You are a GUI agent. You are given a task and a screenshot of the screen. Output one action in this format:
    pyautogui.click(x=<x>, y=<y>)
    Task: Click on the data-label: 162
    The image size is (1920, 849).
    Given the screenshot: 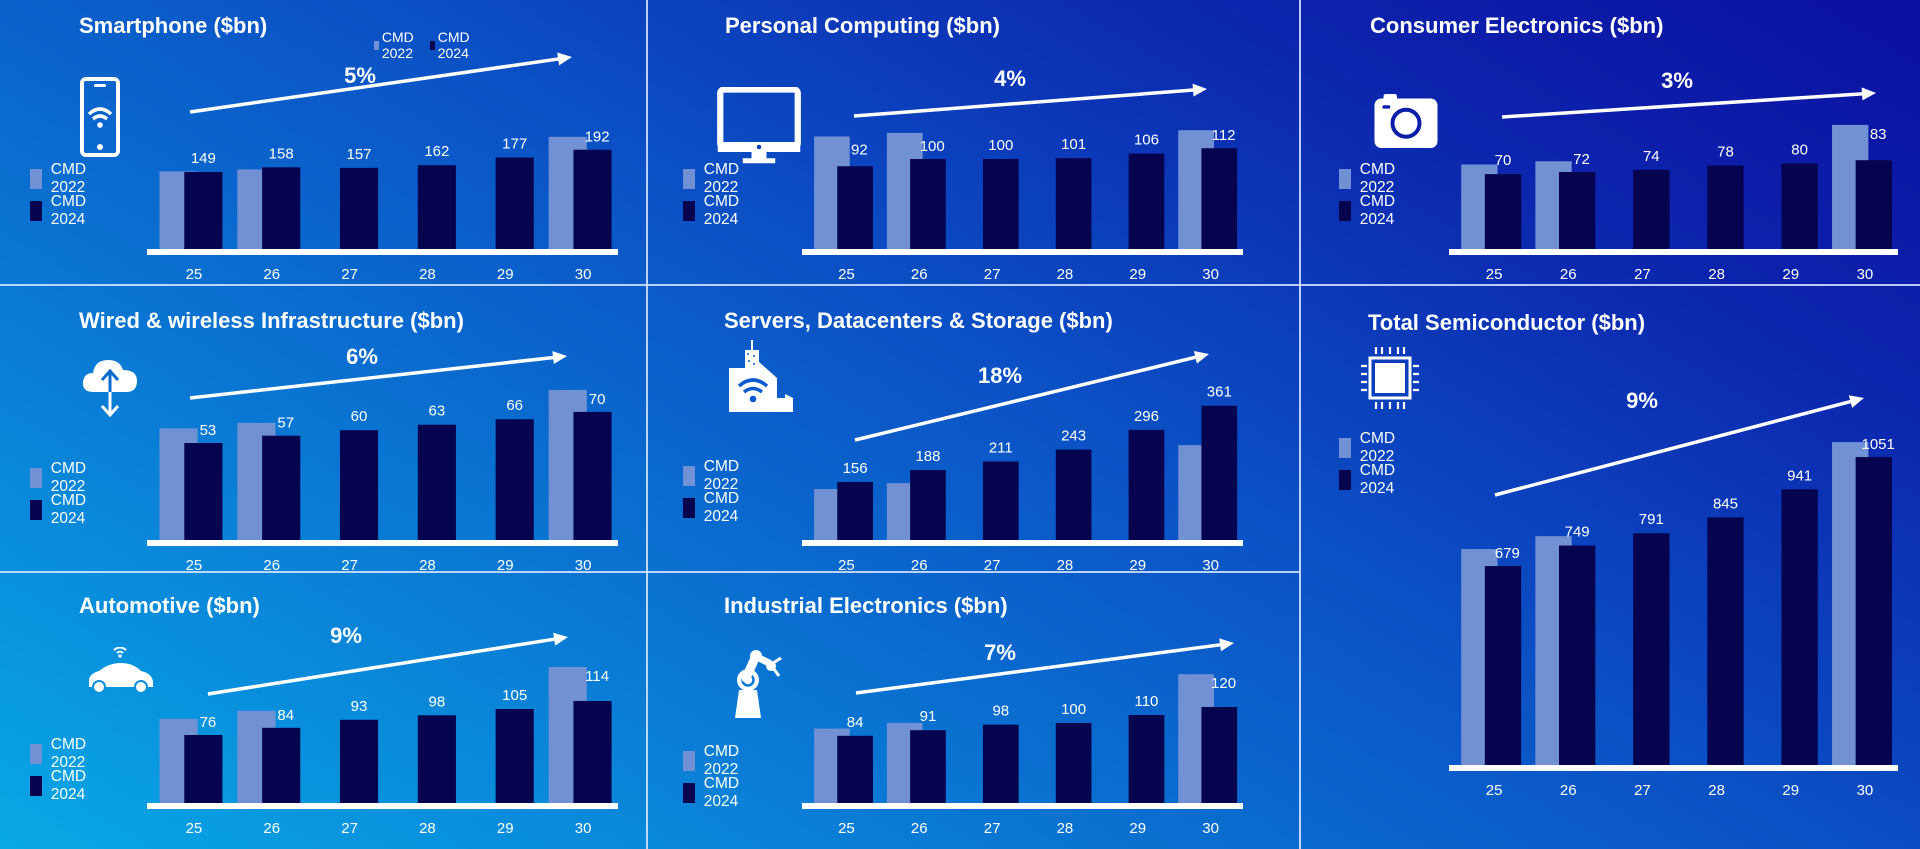 What is the action you would take?
    pyautogui.click(x=436, y=151)
    